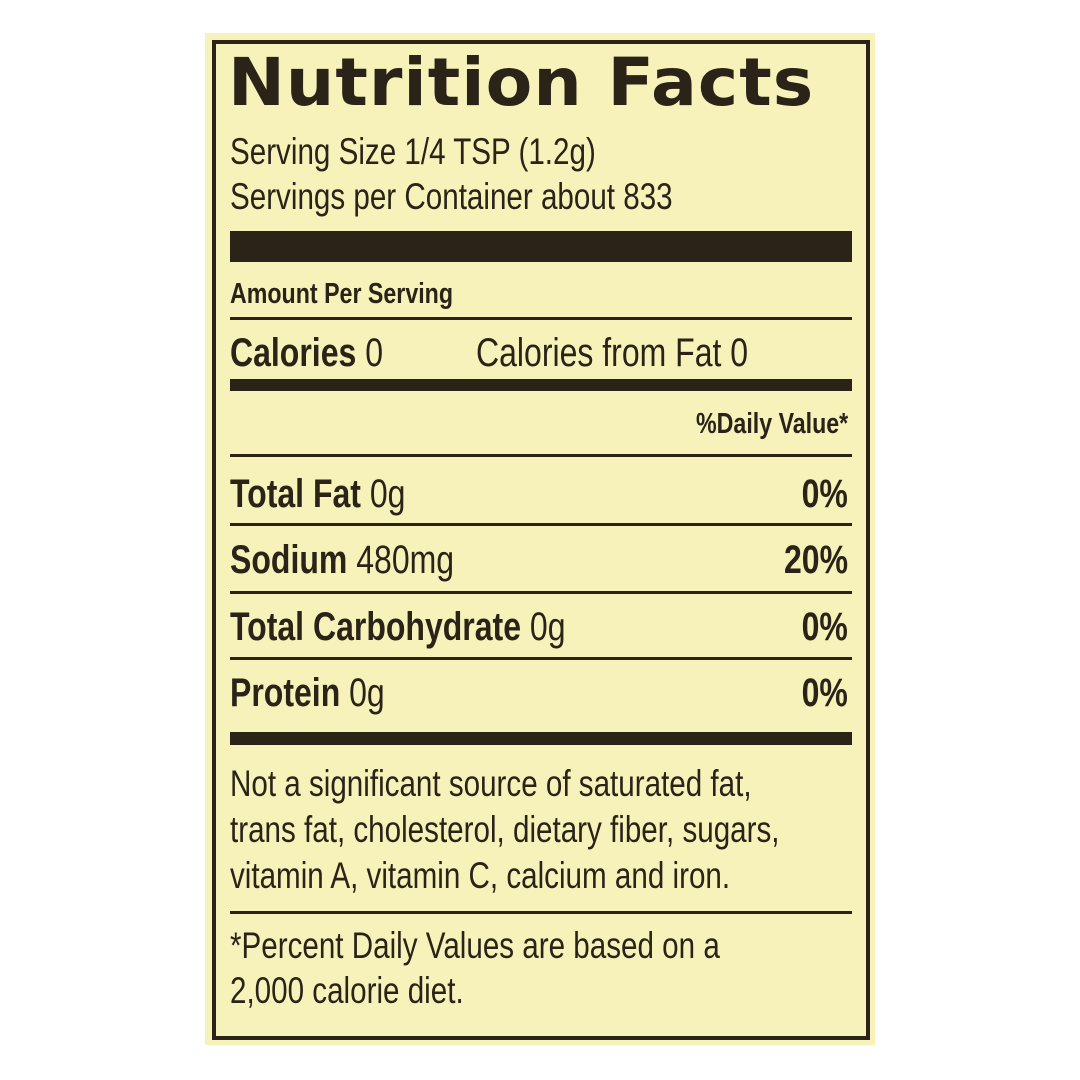 This screenshot has height=1080, width=1080. Describe the element at coordinates (374, 353) in the screenshot. I see `calories-value: 0` at that location.